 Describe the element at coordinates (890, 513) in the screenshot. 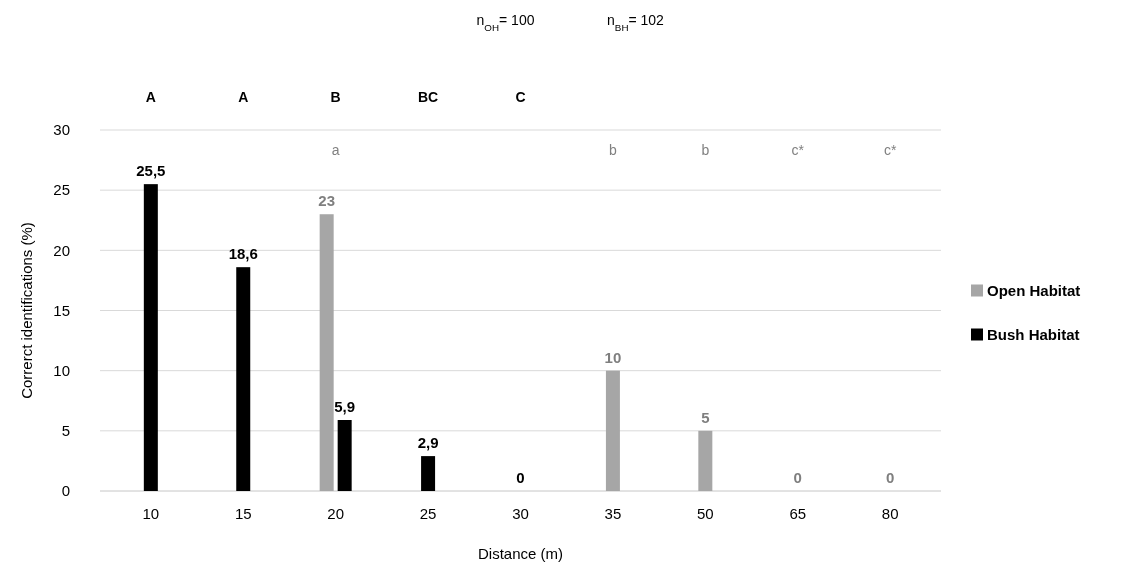

I see `x-tick-label: 80` at that location.